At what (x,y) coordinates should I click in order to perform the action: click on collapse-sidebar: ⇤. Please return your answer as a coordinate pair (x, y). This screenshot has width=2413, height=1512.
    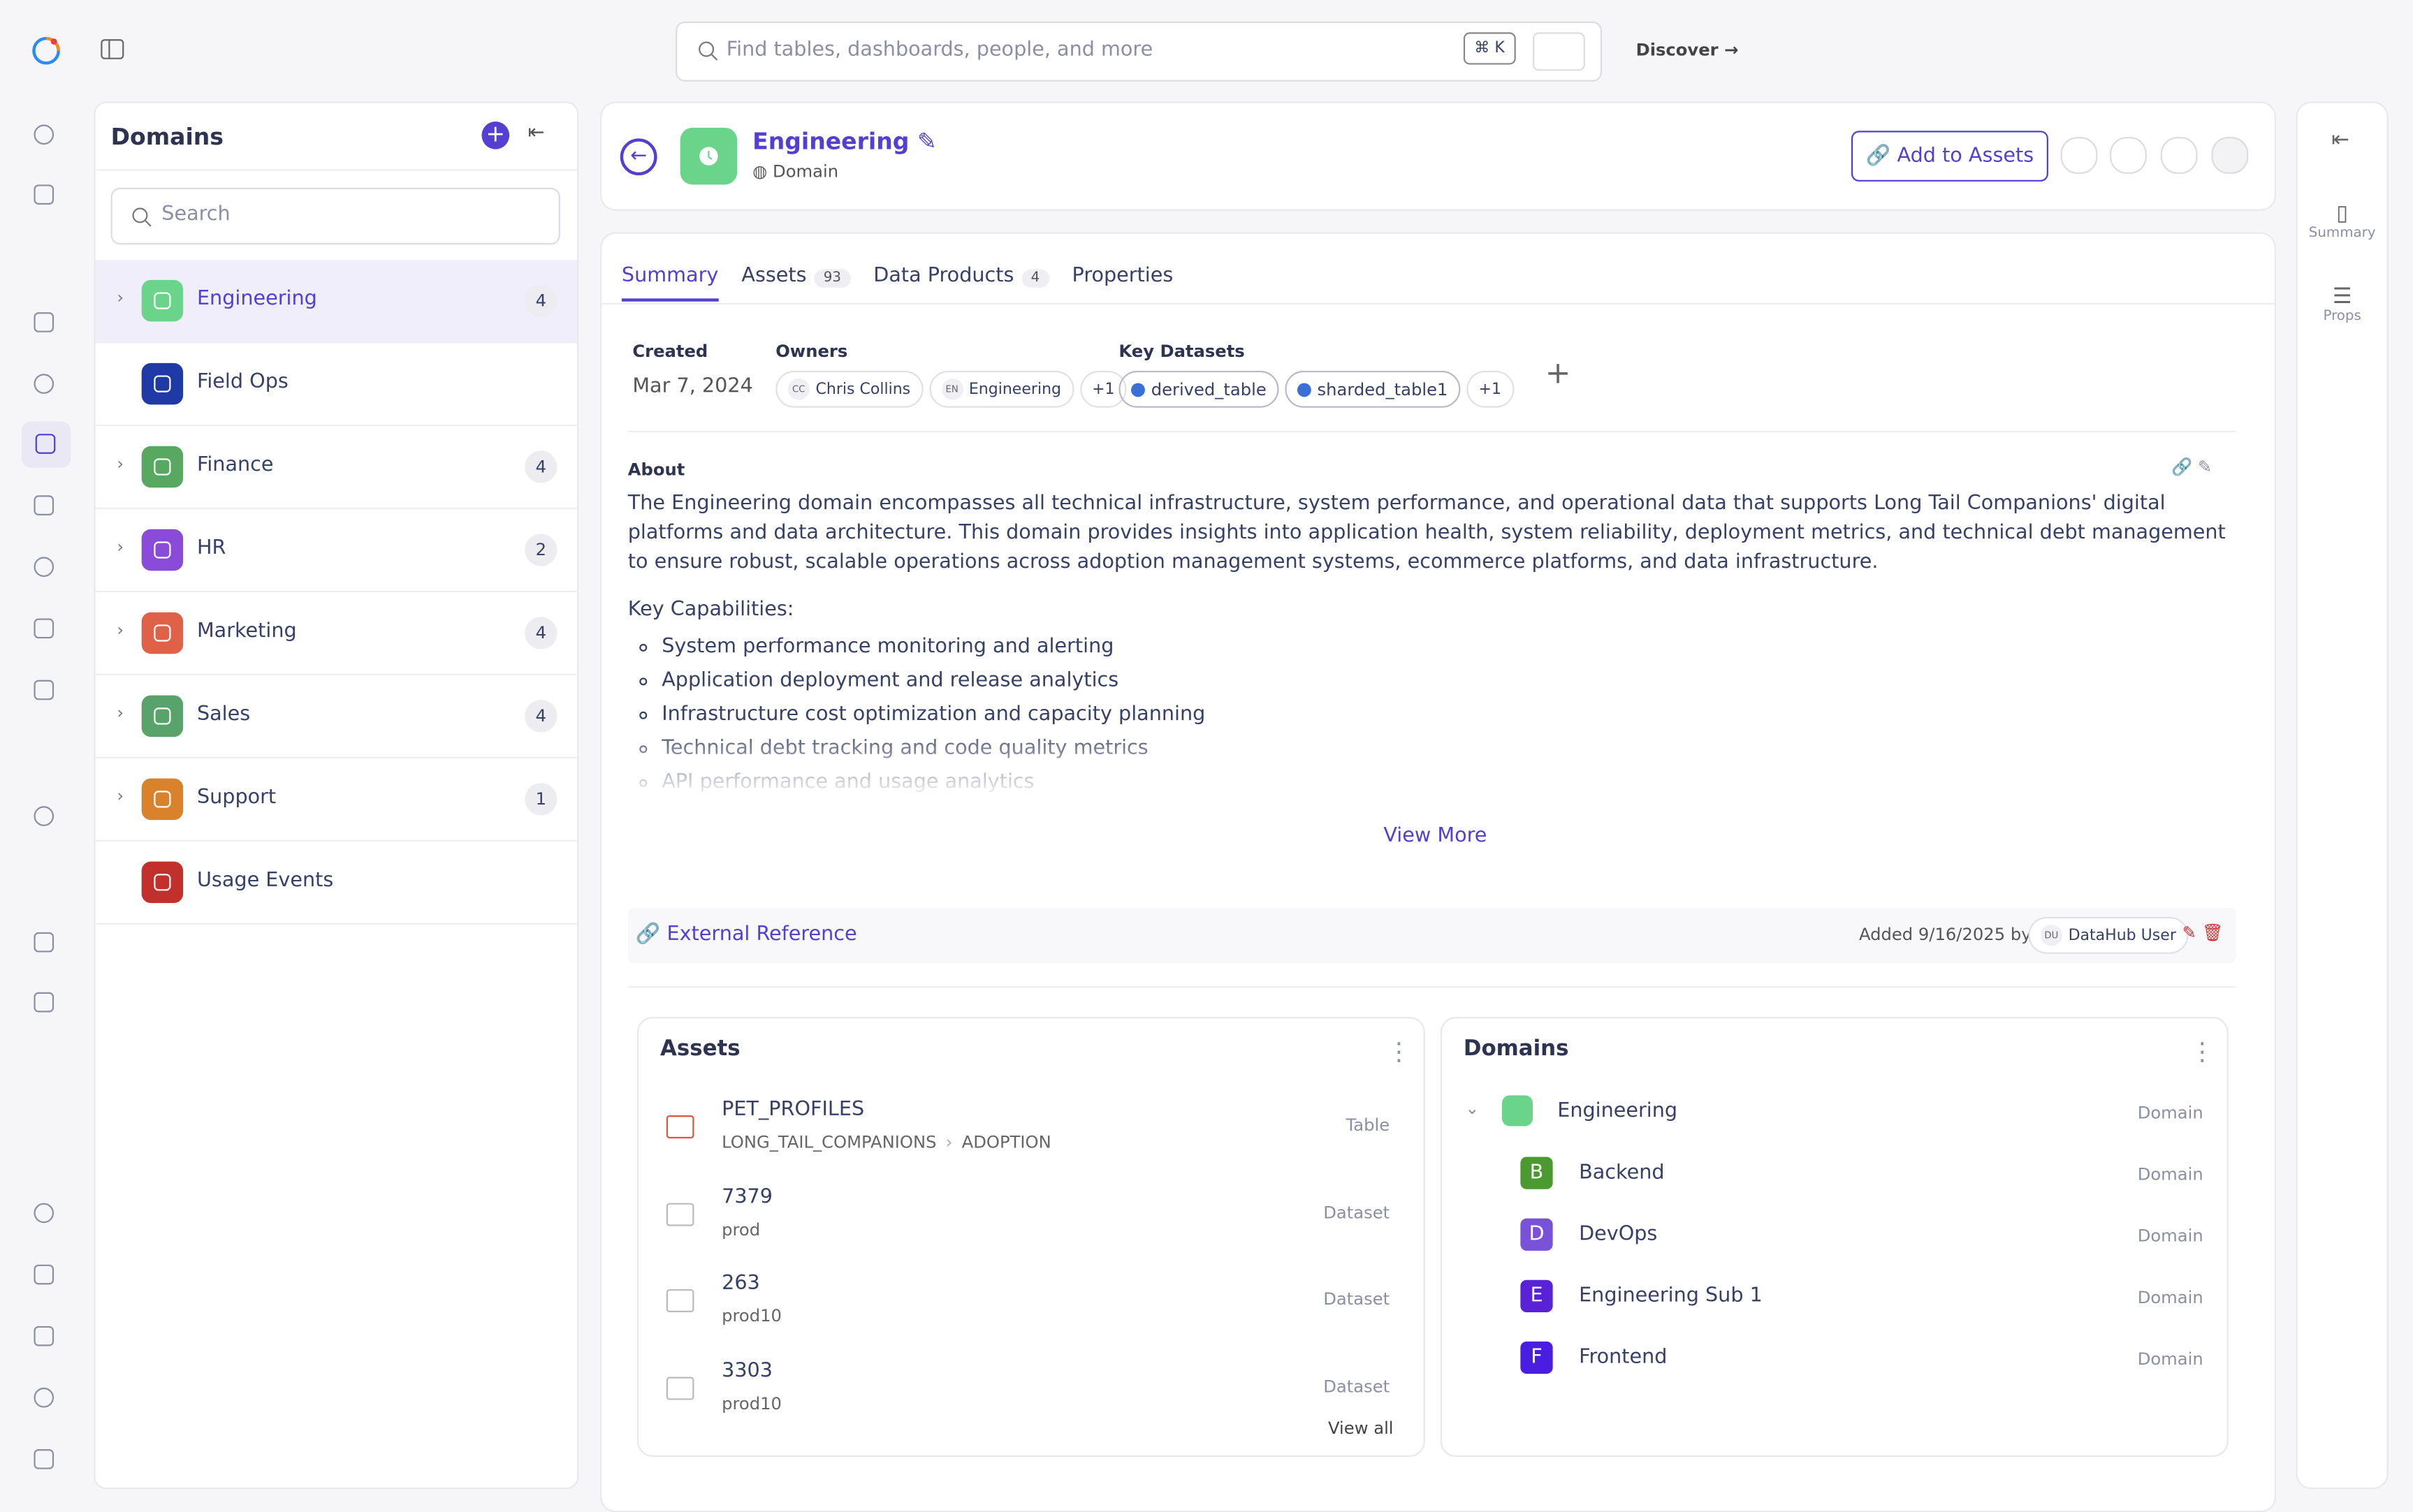
    Looking at the image, I should click on (536, 133).